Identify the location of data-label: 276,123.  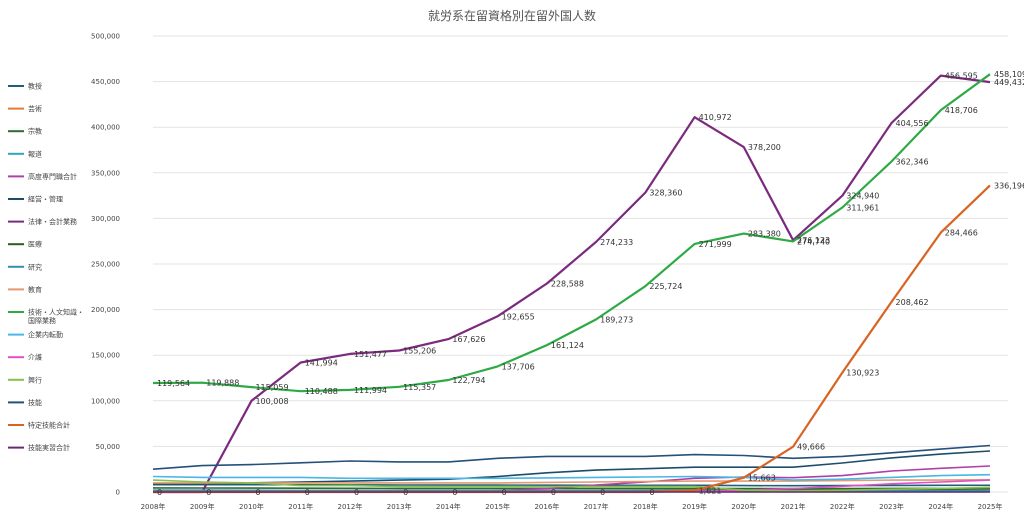
(813, 240).